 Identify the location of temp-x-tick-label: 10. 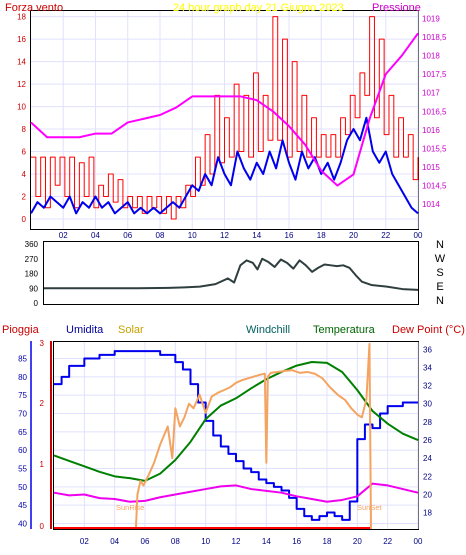
(205, 541).